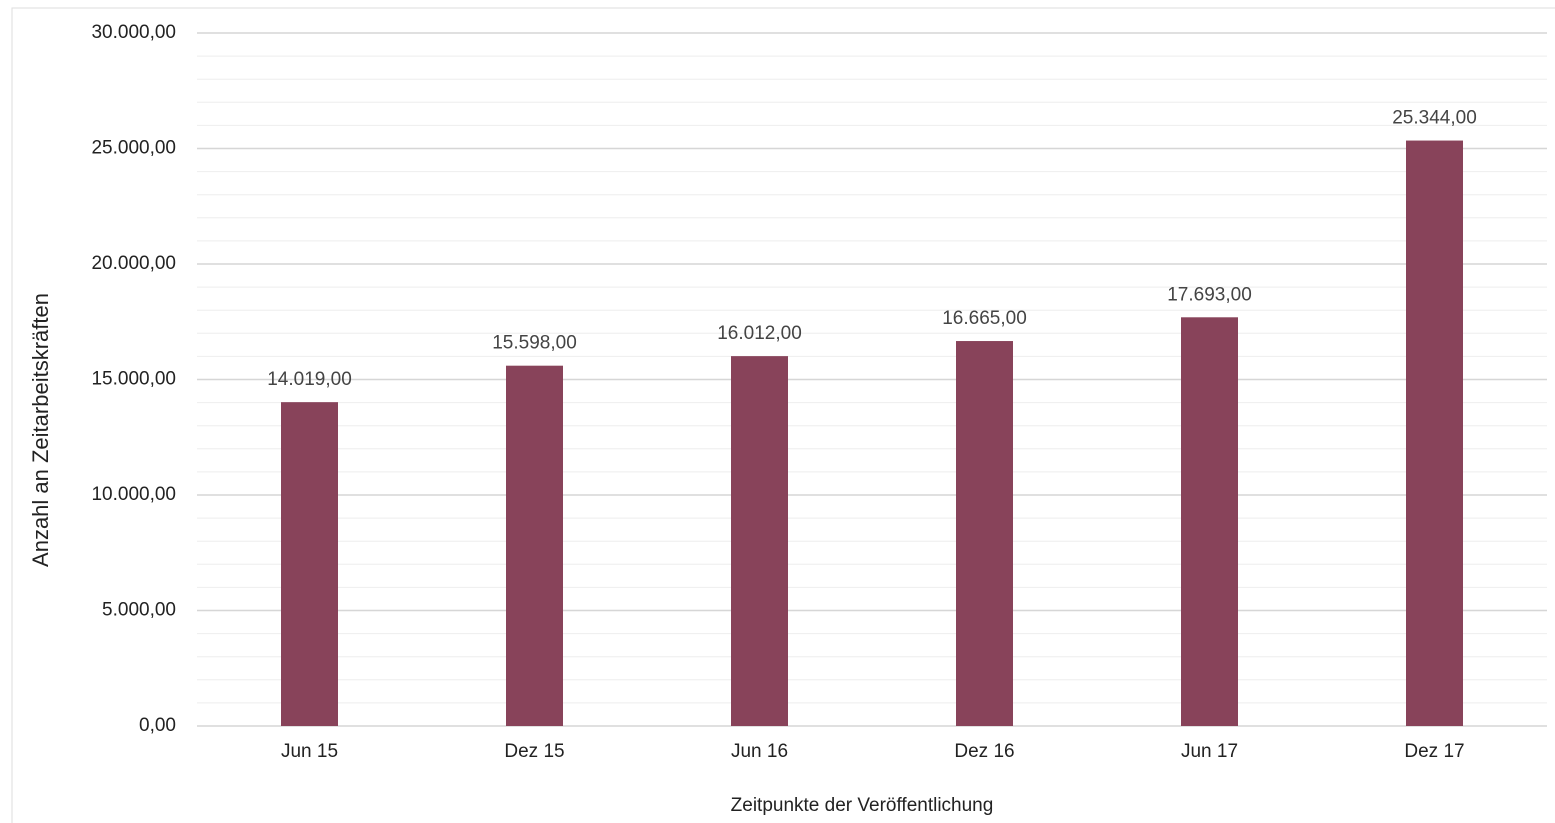 Image resolution: width=1555 pixels, height=823 pixels. What do you see at coordinates (984, 318) in the screenshot?
I see `value-label: 16.665,00` at bounding box center [984, 318].